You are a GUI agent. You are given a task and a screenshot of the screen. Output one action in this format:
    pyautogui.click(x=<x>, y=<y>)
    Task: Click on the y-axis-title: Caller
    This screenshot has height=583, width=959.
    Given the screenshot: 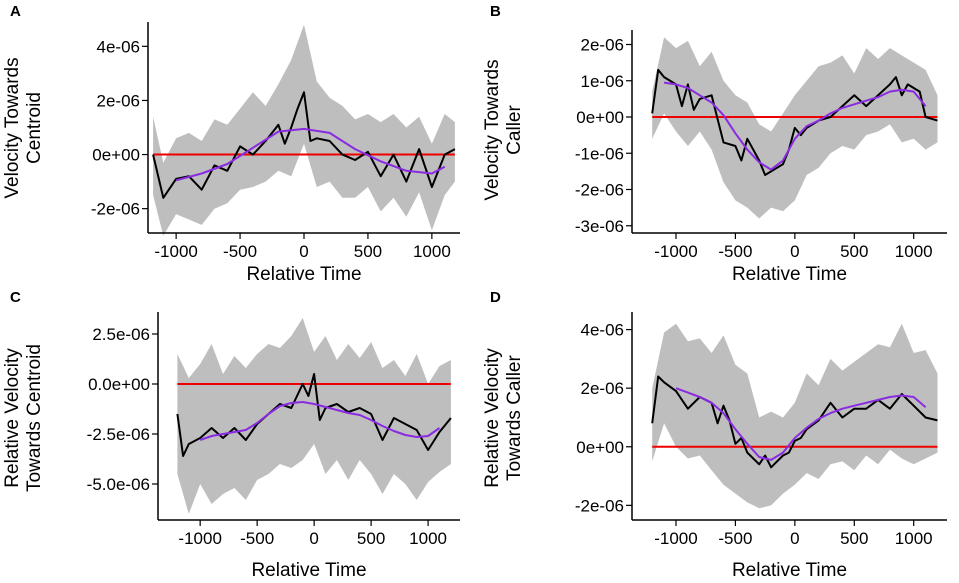 What is the action you would take?
    pyautogui.click(x=514, y=130)
    